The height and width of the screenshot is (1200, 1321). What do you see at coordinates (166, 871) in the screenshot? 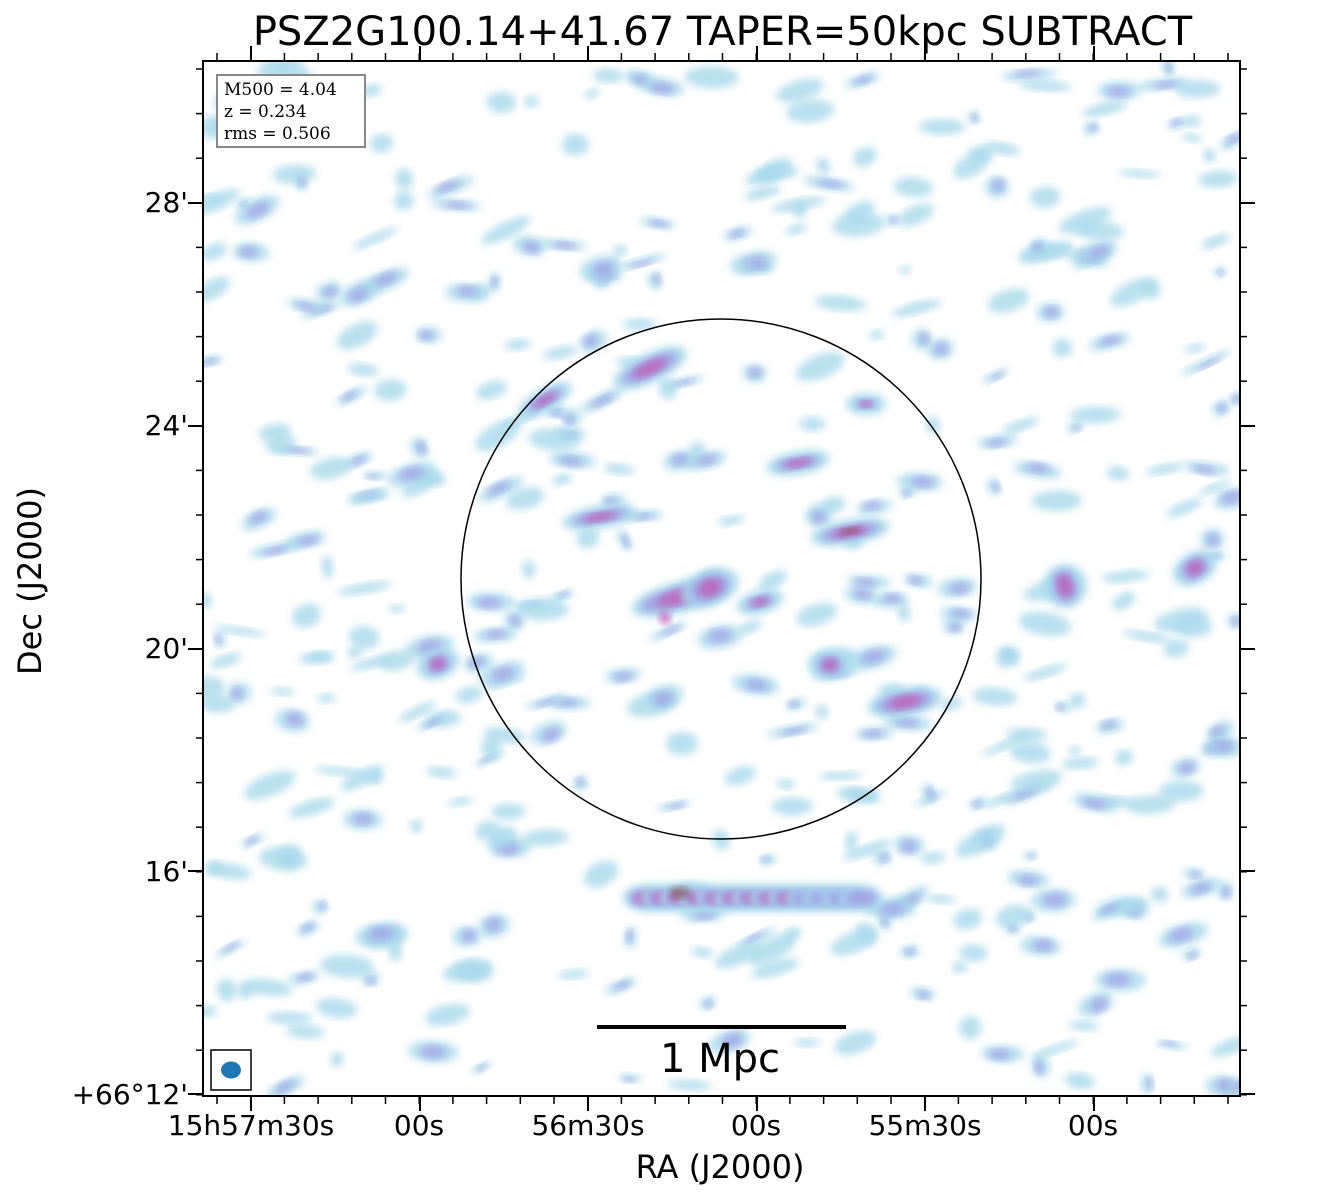
I see `y-tick-label: 16'` at bounding box center [166, 871].